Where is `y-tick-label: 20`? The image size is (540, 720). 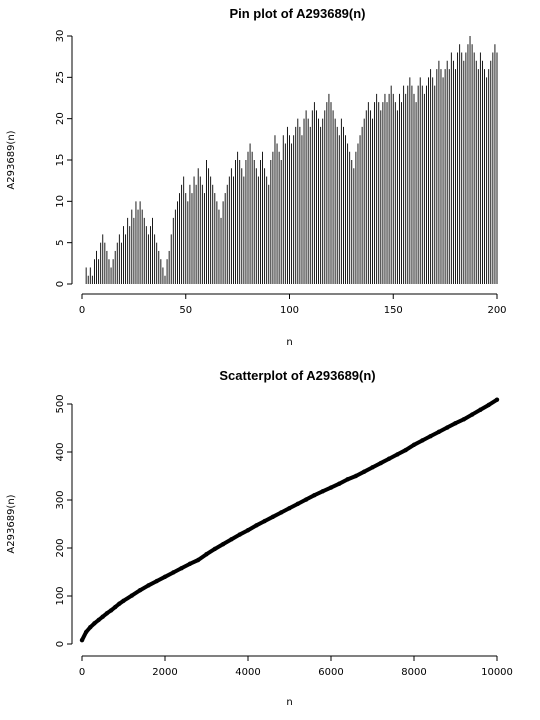
y-tick-label: 20 is located at coordinates (60, 118).